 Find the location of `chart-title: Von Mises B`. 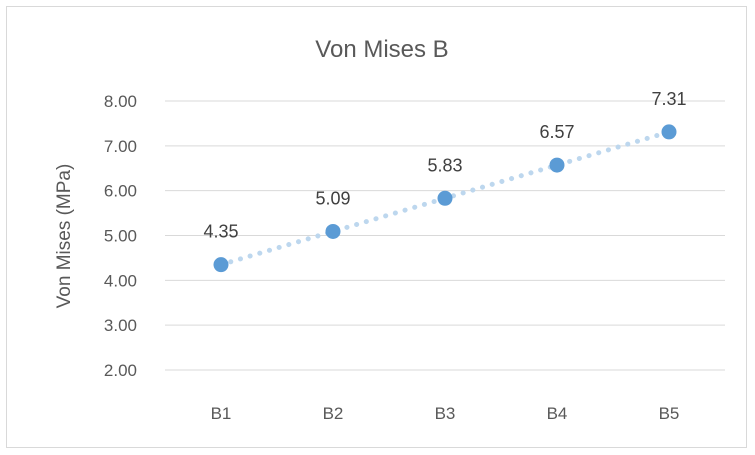

chart-title: Von Mises B is located at coordinates (381, 49).